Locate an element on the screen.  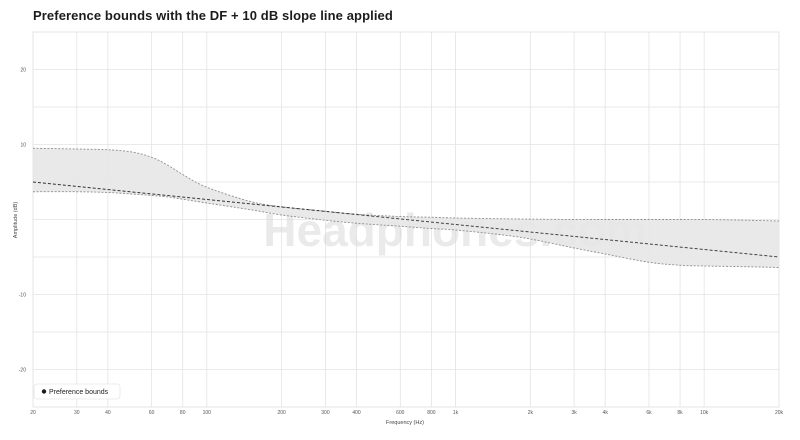
legend-dot-icon is located at coordinates (44, 391).